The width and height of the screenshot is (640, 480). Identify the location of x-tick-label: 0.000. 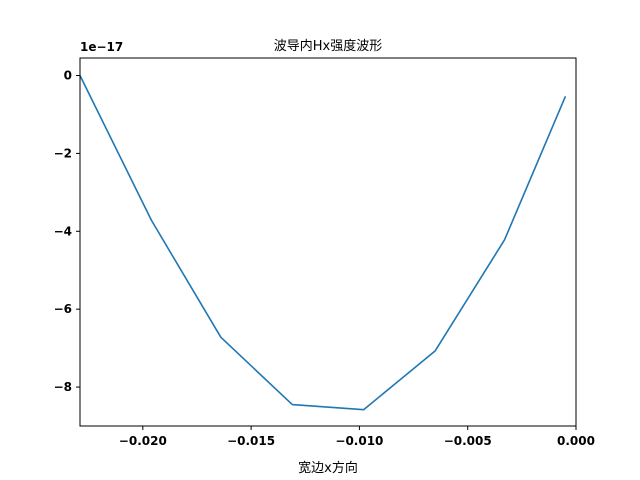
(576, 441).